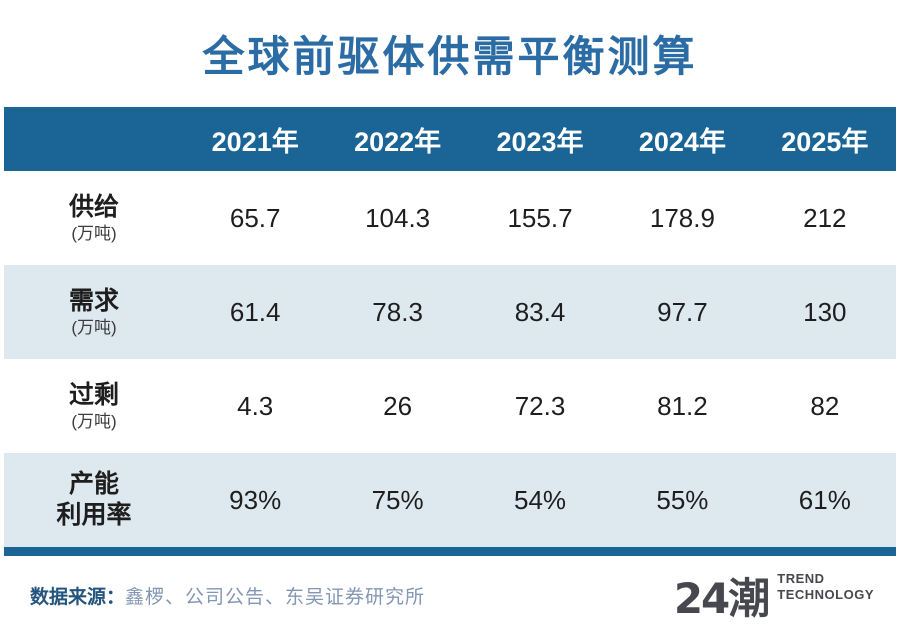  Describe the element at coordinates (450, 551) in the screenshot. I see `table-bottom-bar` at that location.